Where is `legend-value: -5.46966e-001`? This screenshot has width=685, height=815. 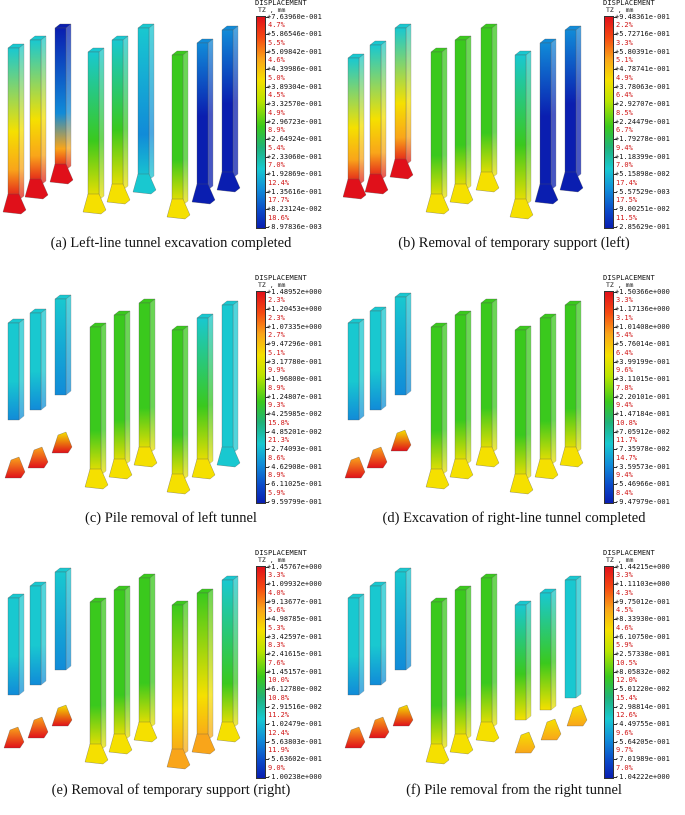 legend-value: -5.46966e-001 is located at coordinates (642, 484).